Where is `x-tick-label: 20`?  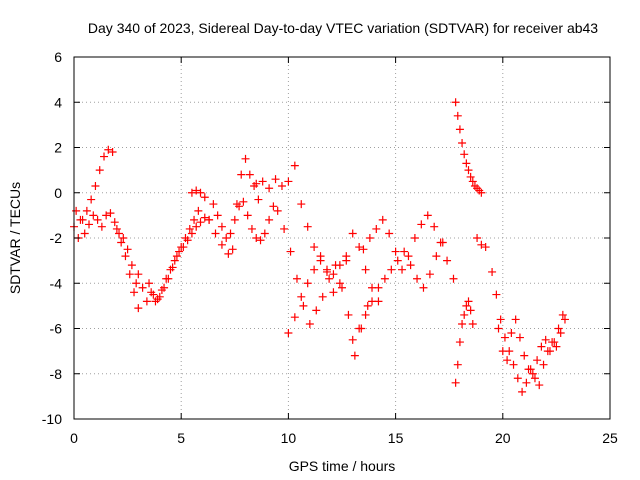
x-tick-label: 20 is located at coordinates (503, 438).